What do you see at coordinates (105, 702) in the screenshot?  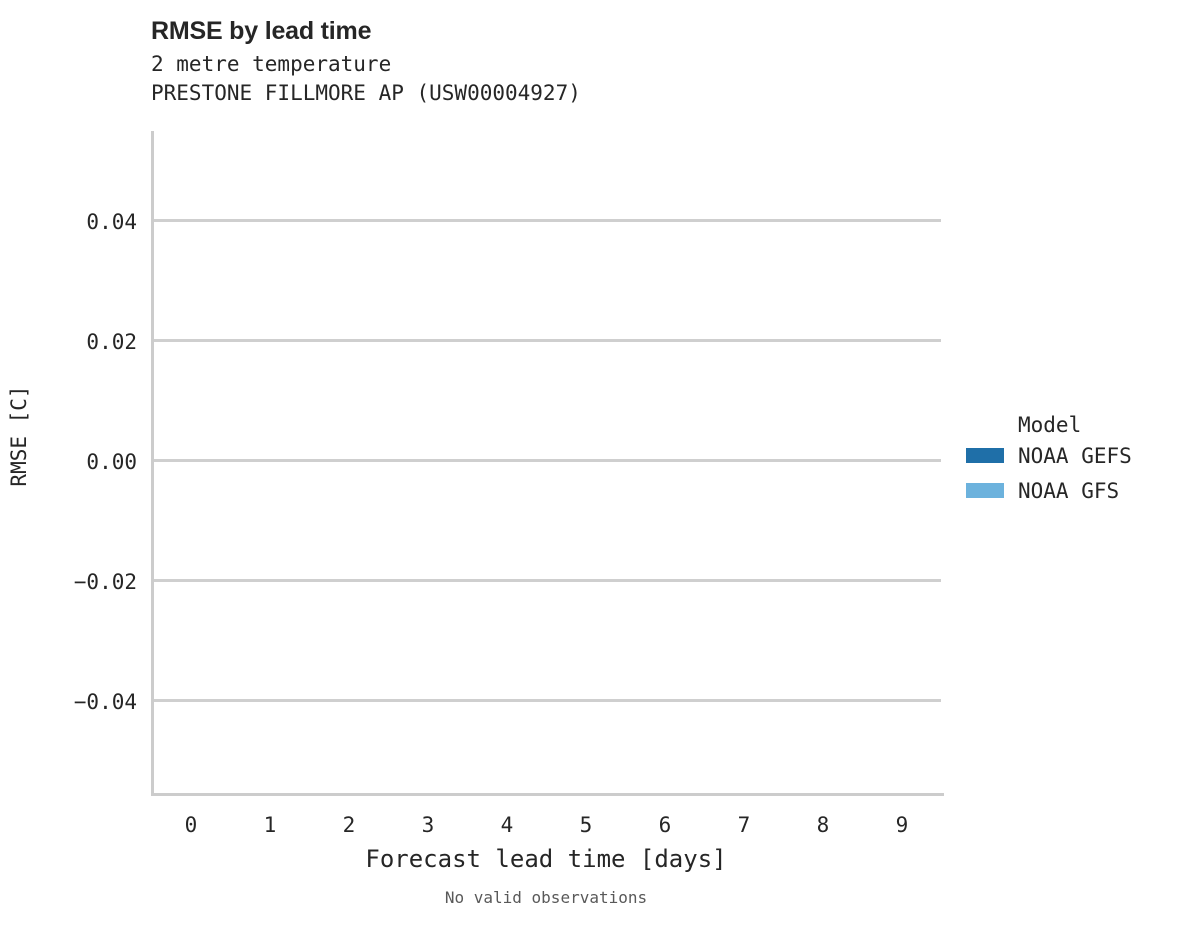 I see `y-tick-label: −0.04` at bounding box center [105, 702].